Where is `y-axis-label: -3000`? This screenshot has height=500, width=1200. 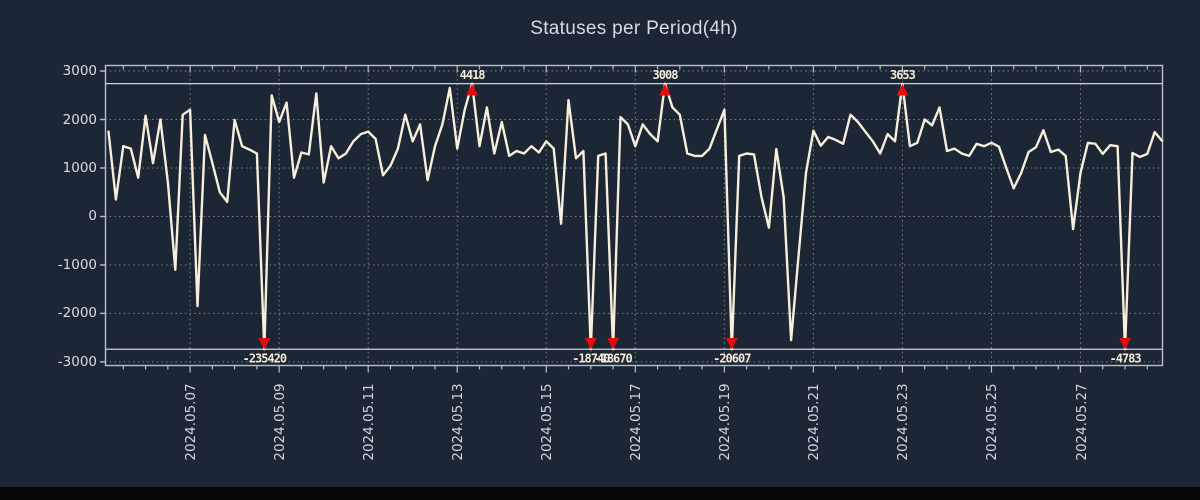 y-axis-label: -3000 is located at coordinates (77, 361).